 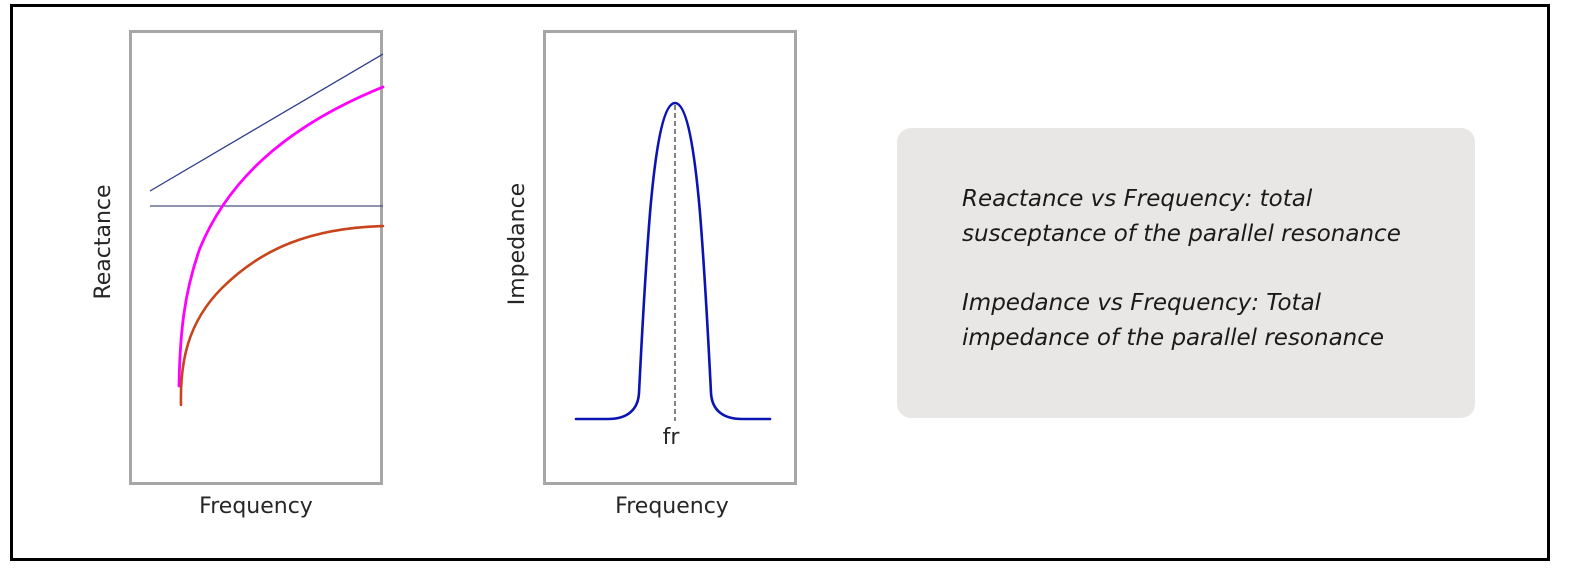 I want to click on inductive-reactance-line, so click(x=266, y=122).